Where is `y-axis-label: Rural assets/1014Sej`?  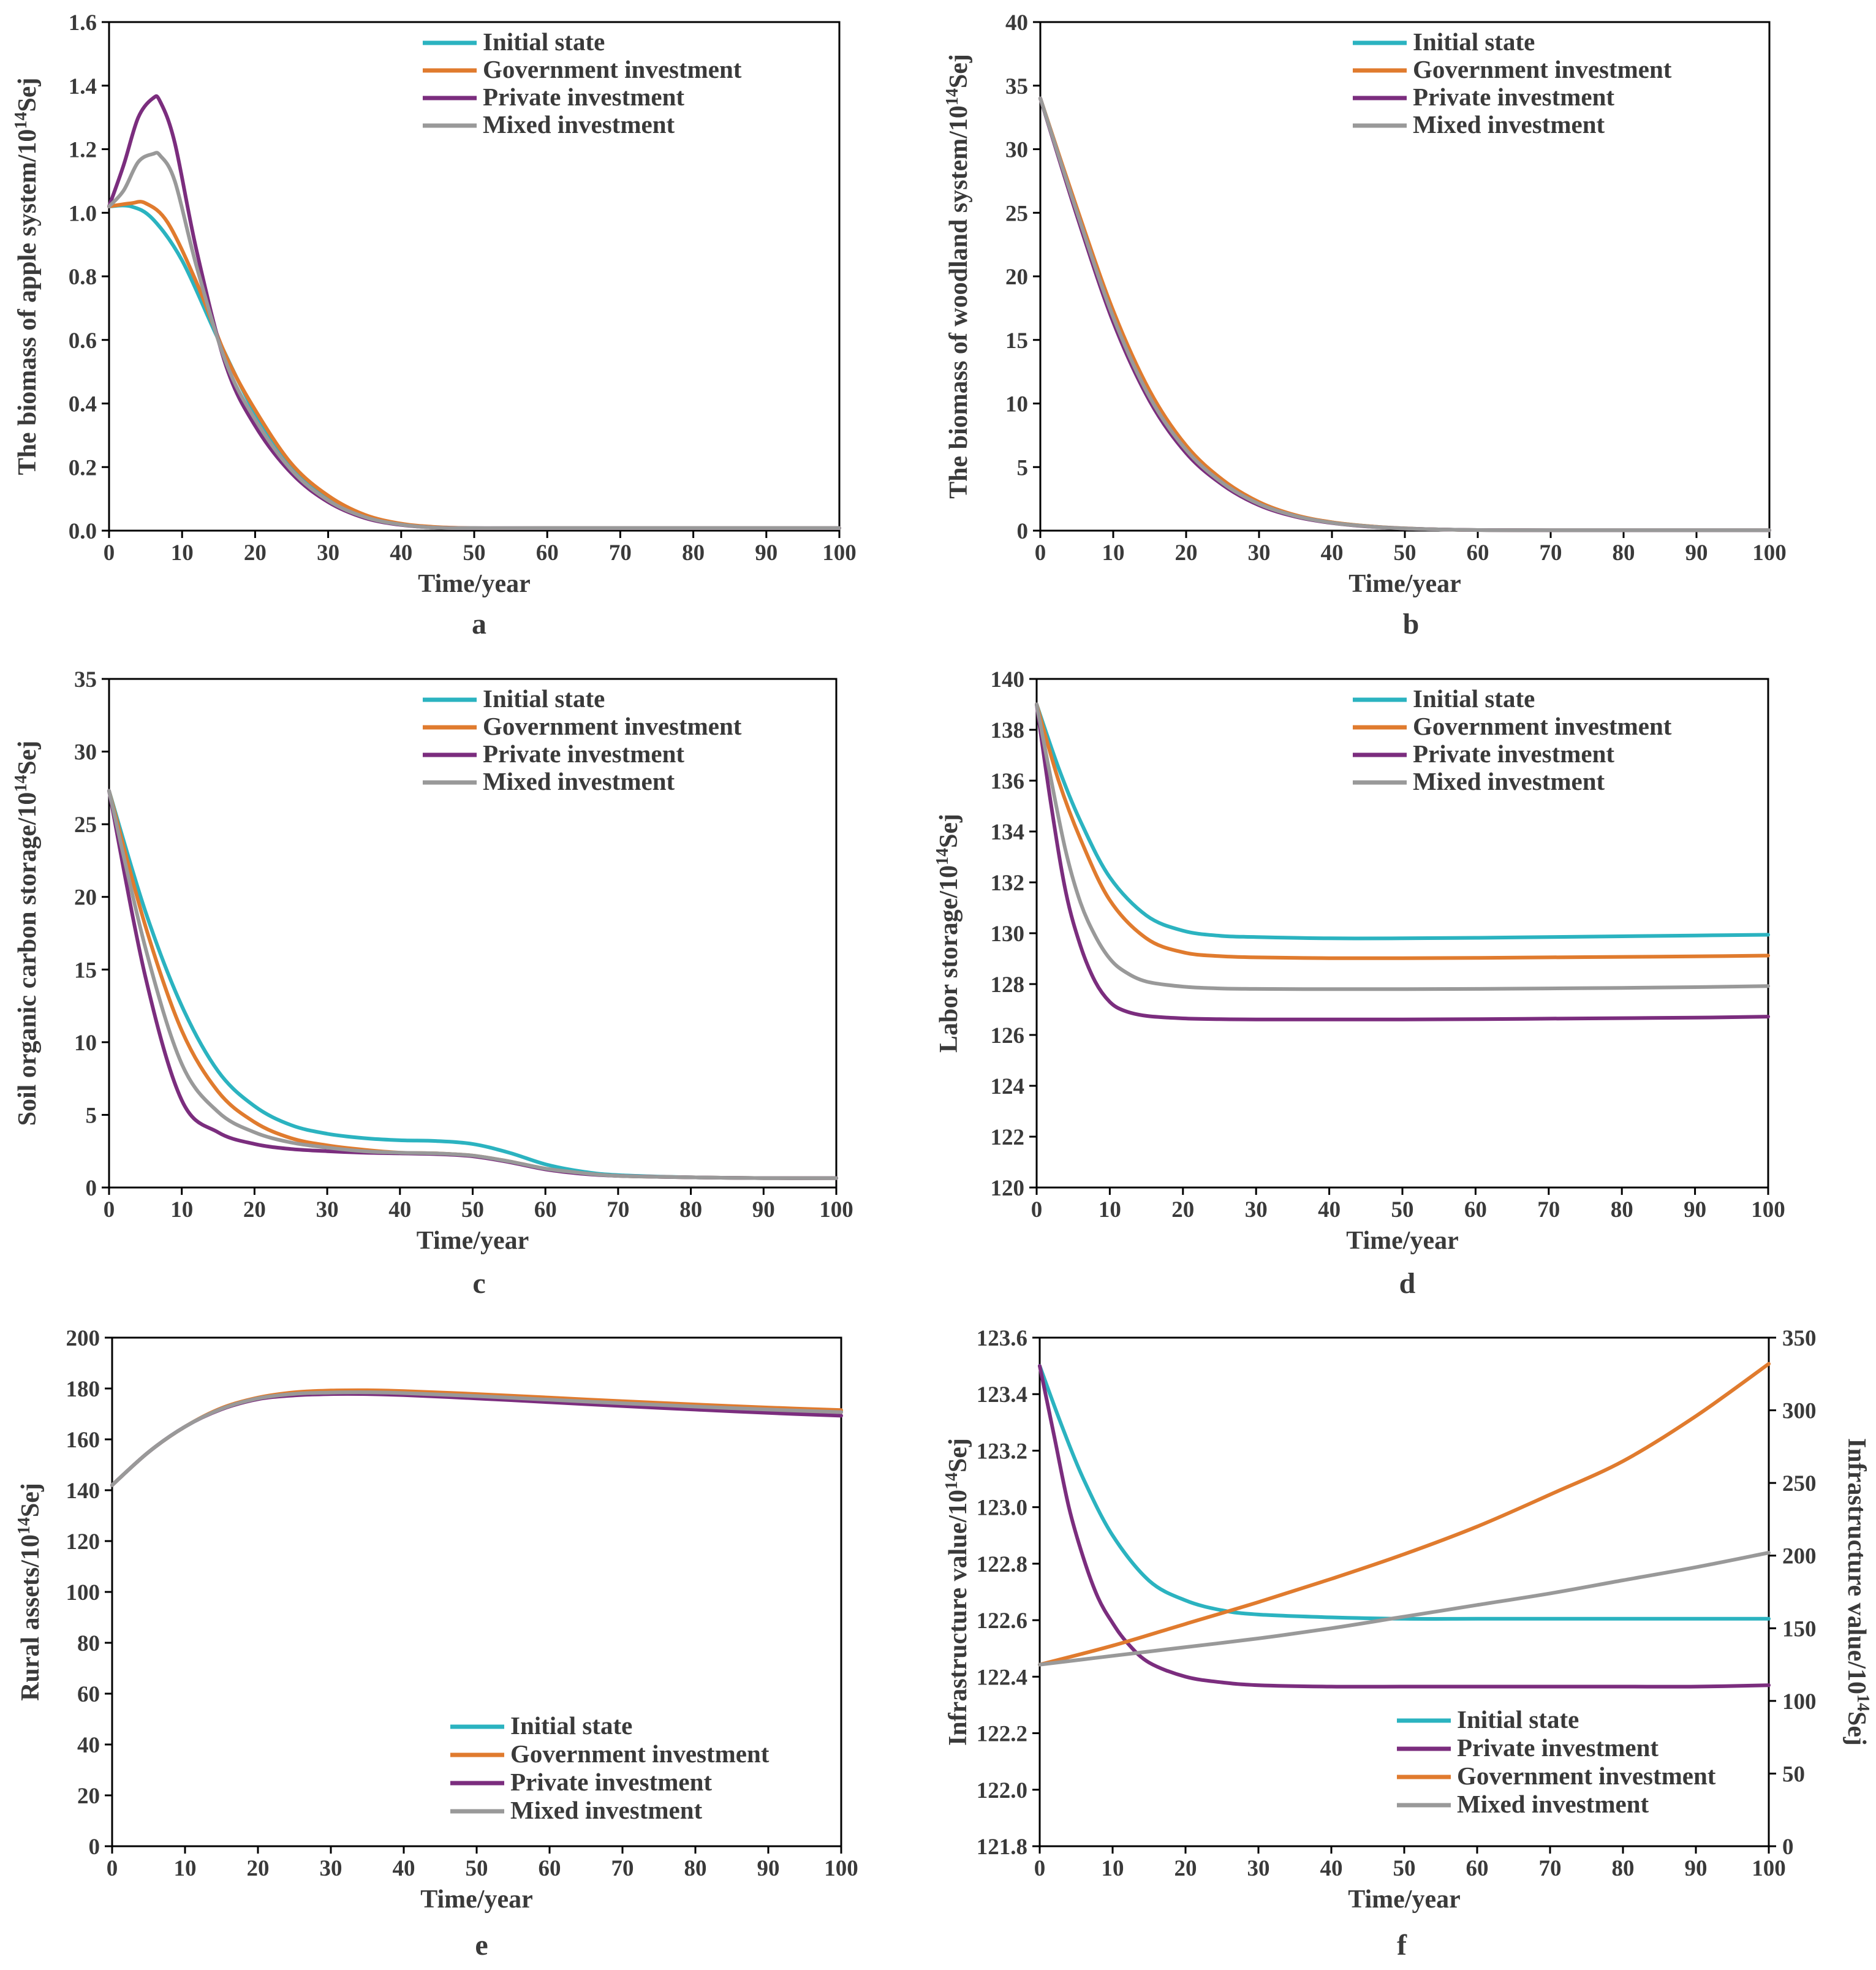
y-axis-label: Rural assets/1014Sej is located at coordinates (30, 1592).